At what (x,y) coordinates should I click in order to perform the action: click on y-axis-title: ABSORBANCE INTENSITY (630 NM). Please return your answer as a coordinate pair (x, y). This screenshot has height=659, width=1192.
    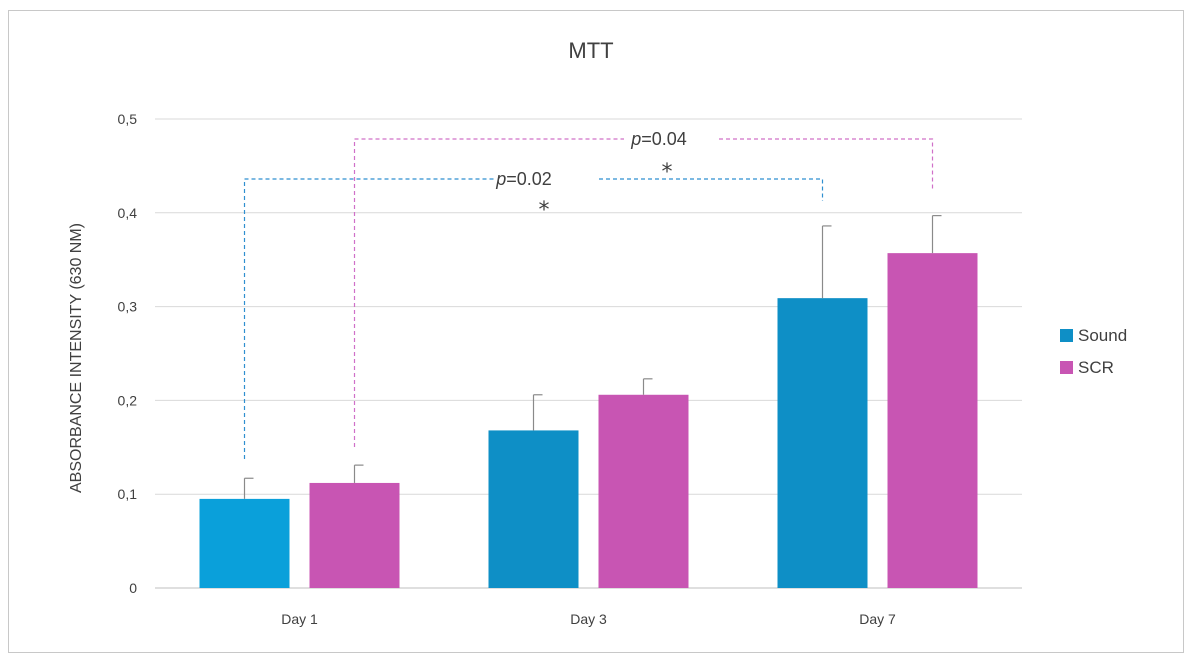
    Looking at the image, I should click on (76, 358).